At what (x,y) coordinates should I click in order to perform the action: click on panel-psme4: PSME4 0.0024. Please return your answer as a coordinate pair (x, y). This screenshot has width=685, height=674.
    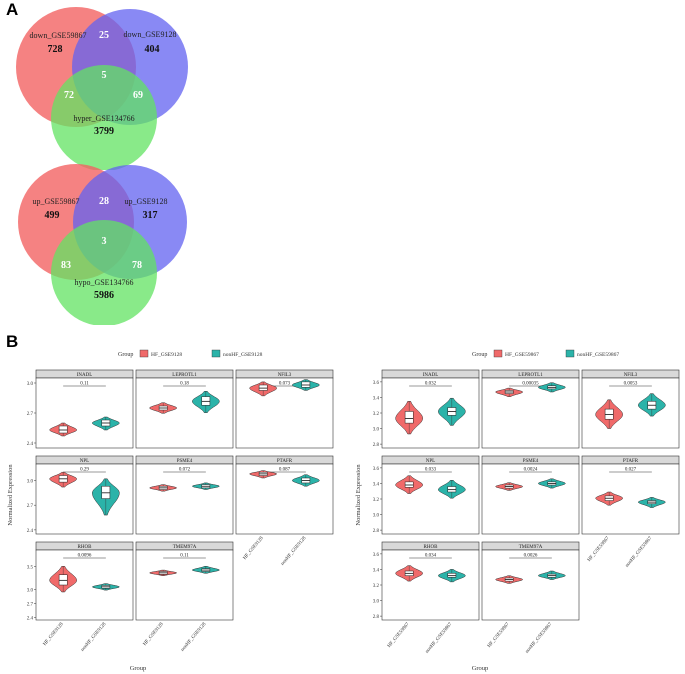
    Looking at the image, I should click on (530, 495).